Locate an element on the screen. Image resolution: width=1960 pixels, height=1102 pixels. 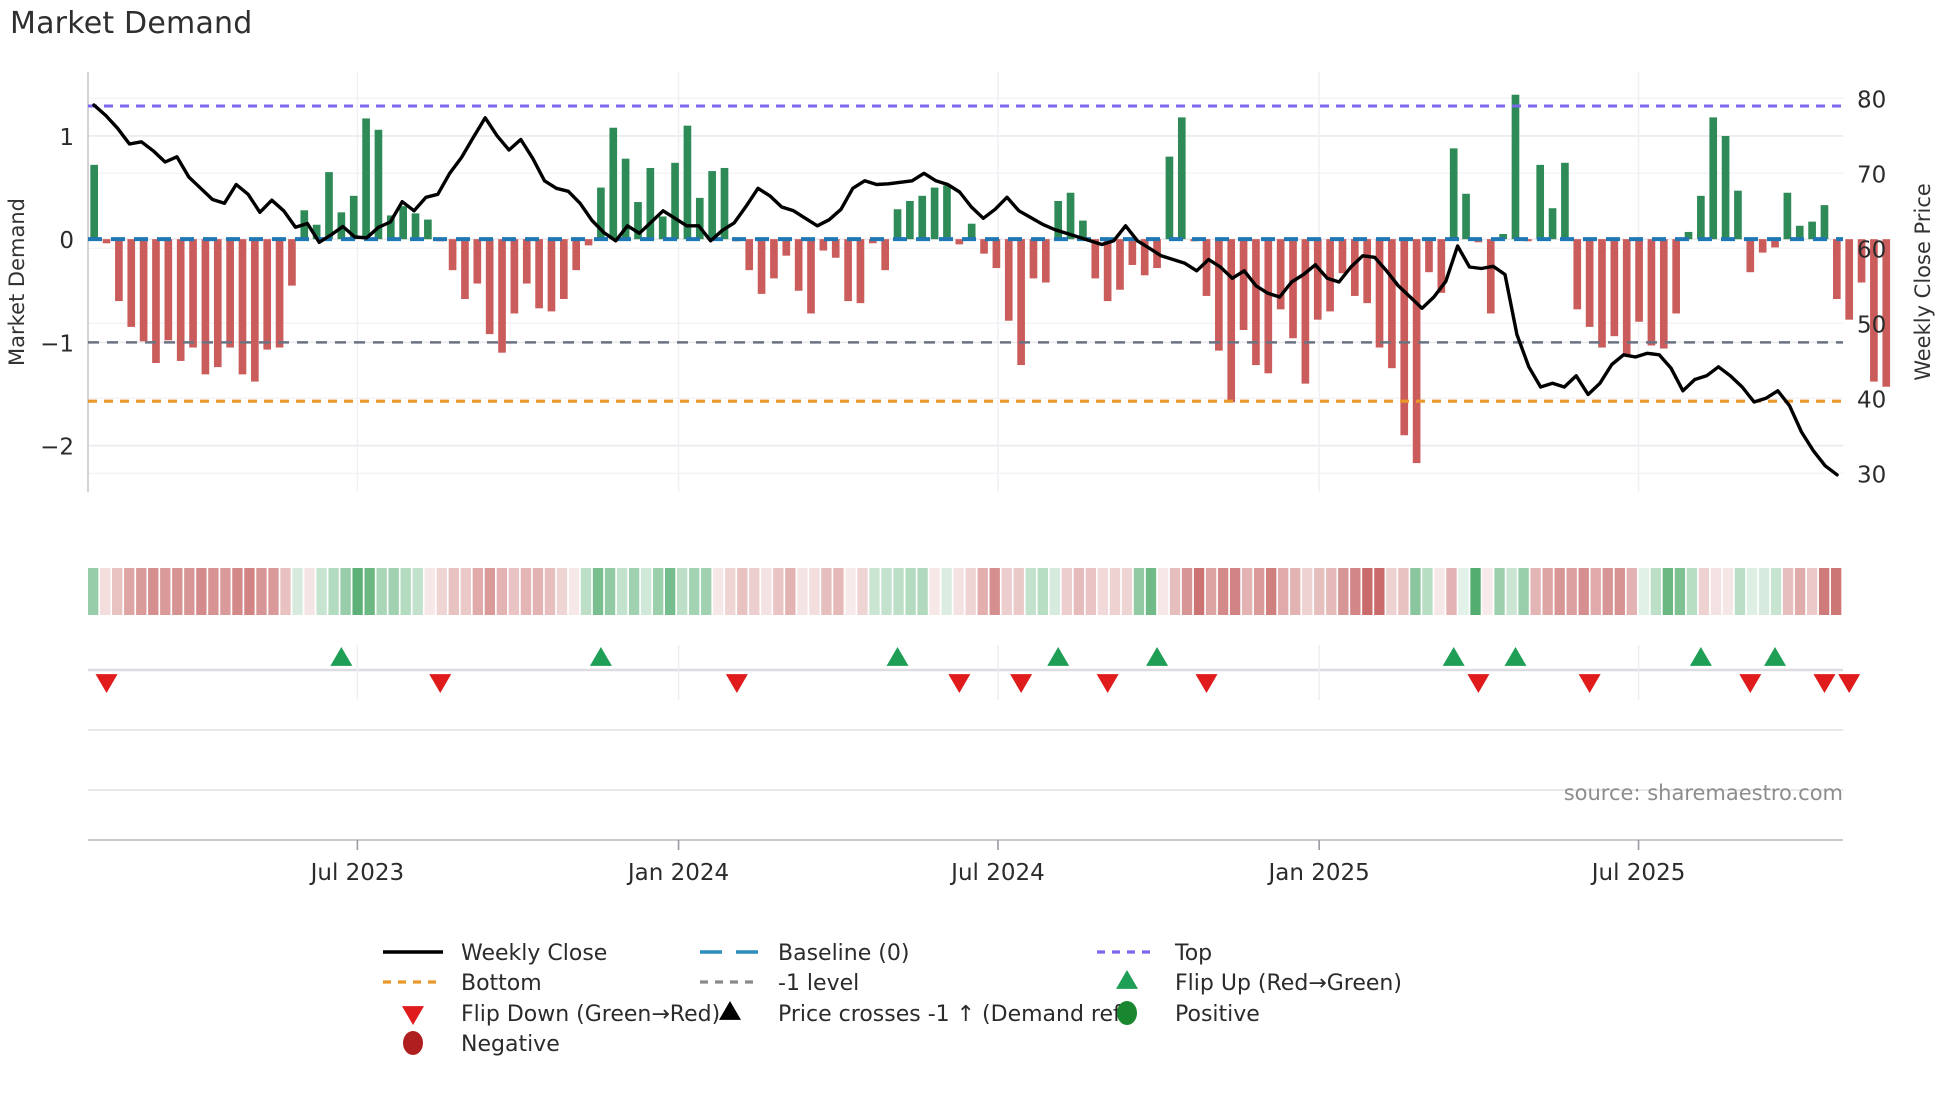
legend-label-baseline: Baseline (0) is located at coordinates (843, 953).